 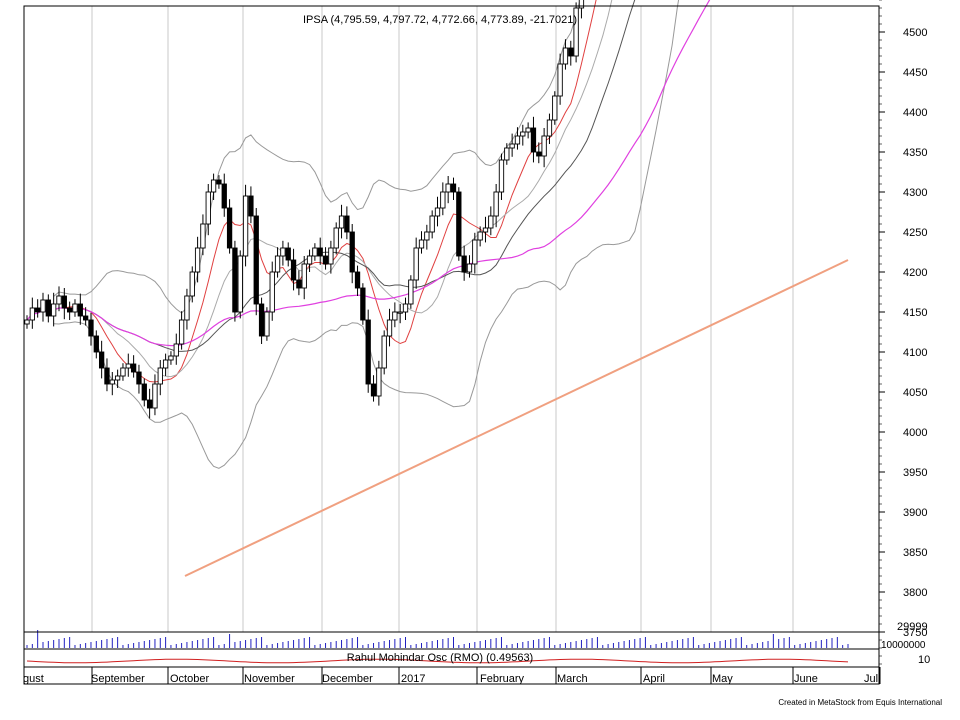 What do you see at coordinates (915, 273) in the screenshot?
I see `price-tick-label: 4200` at bounding box center [915, 273].